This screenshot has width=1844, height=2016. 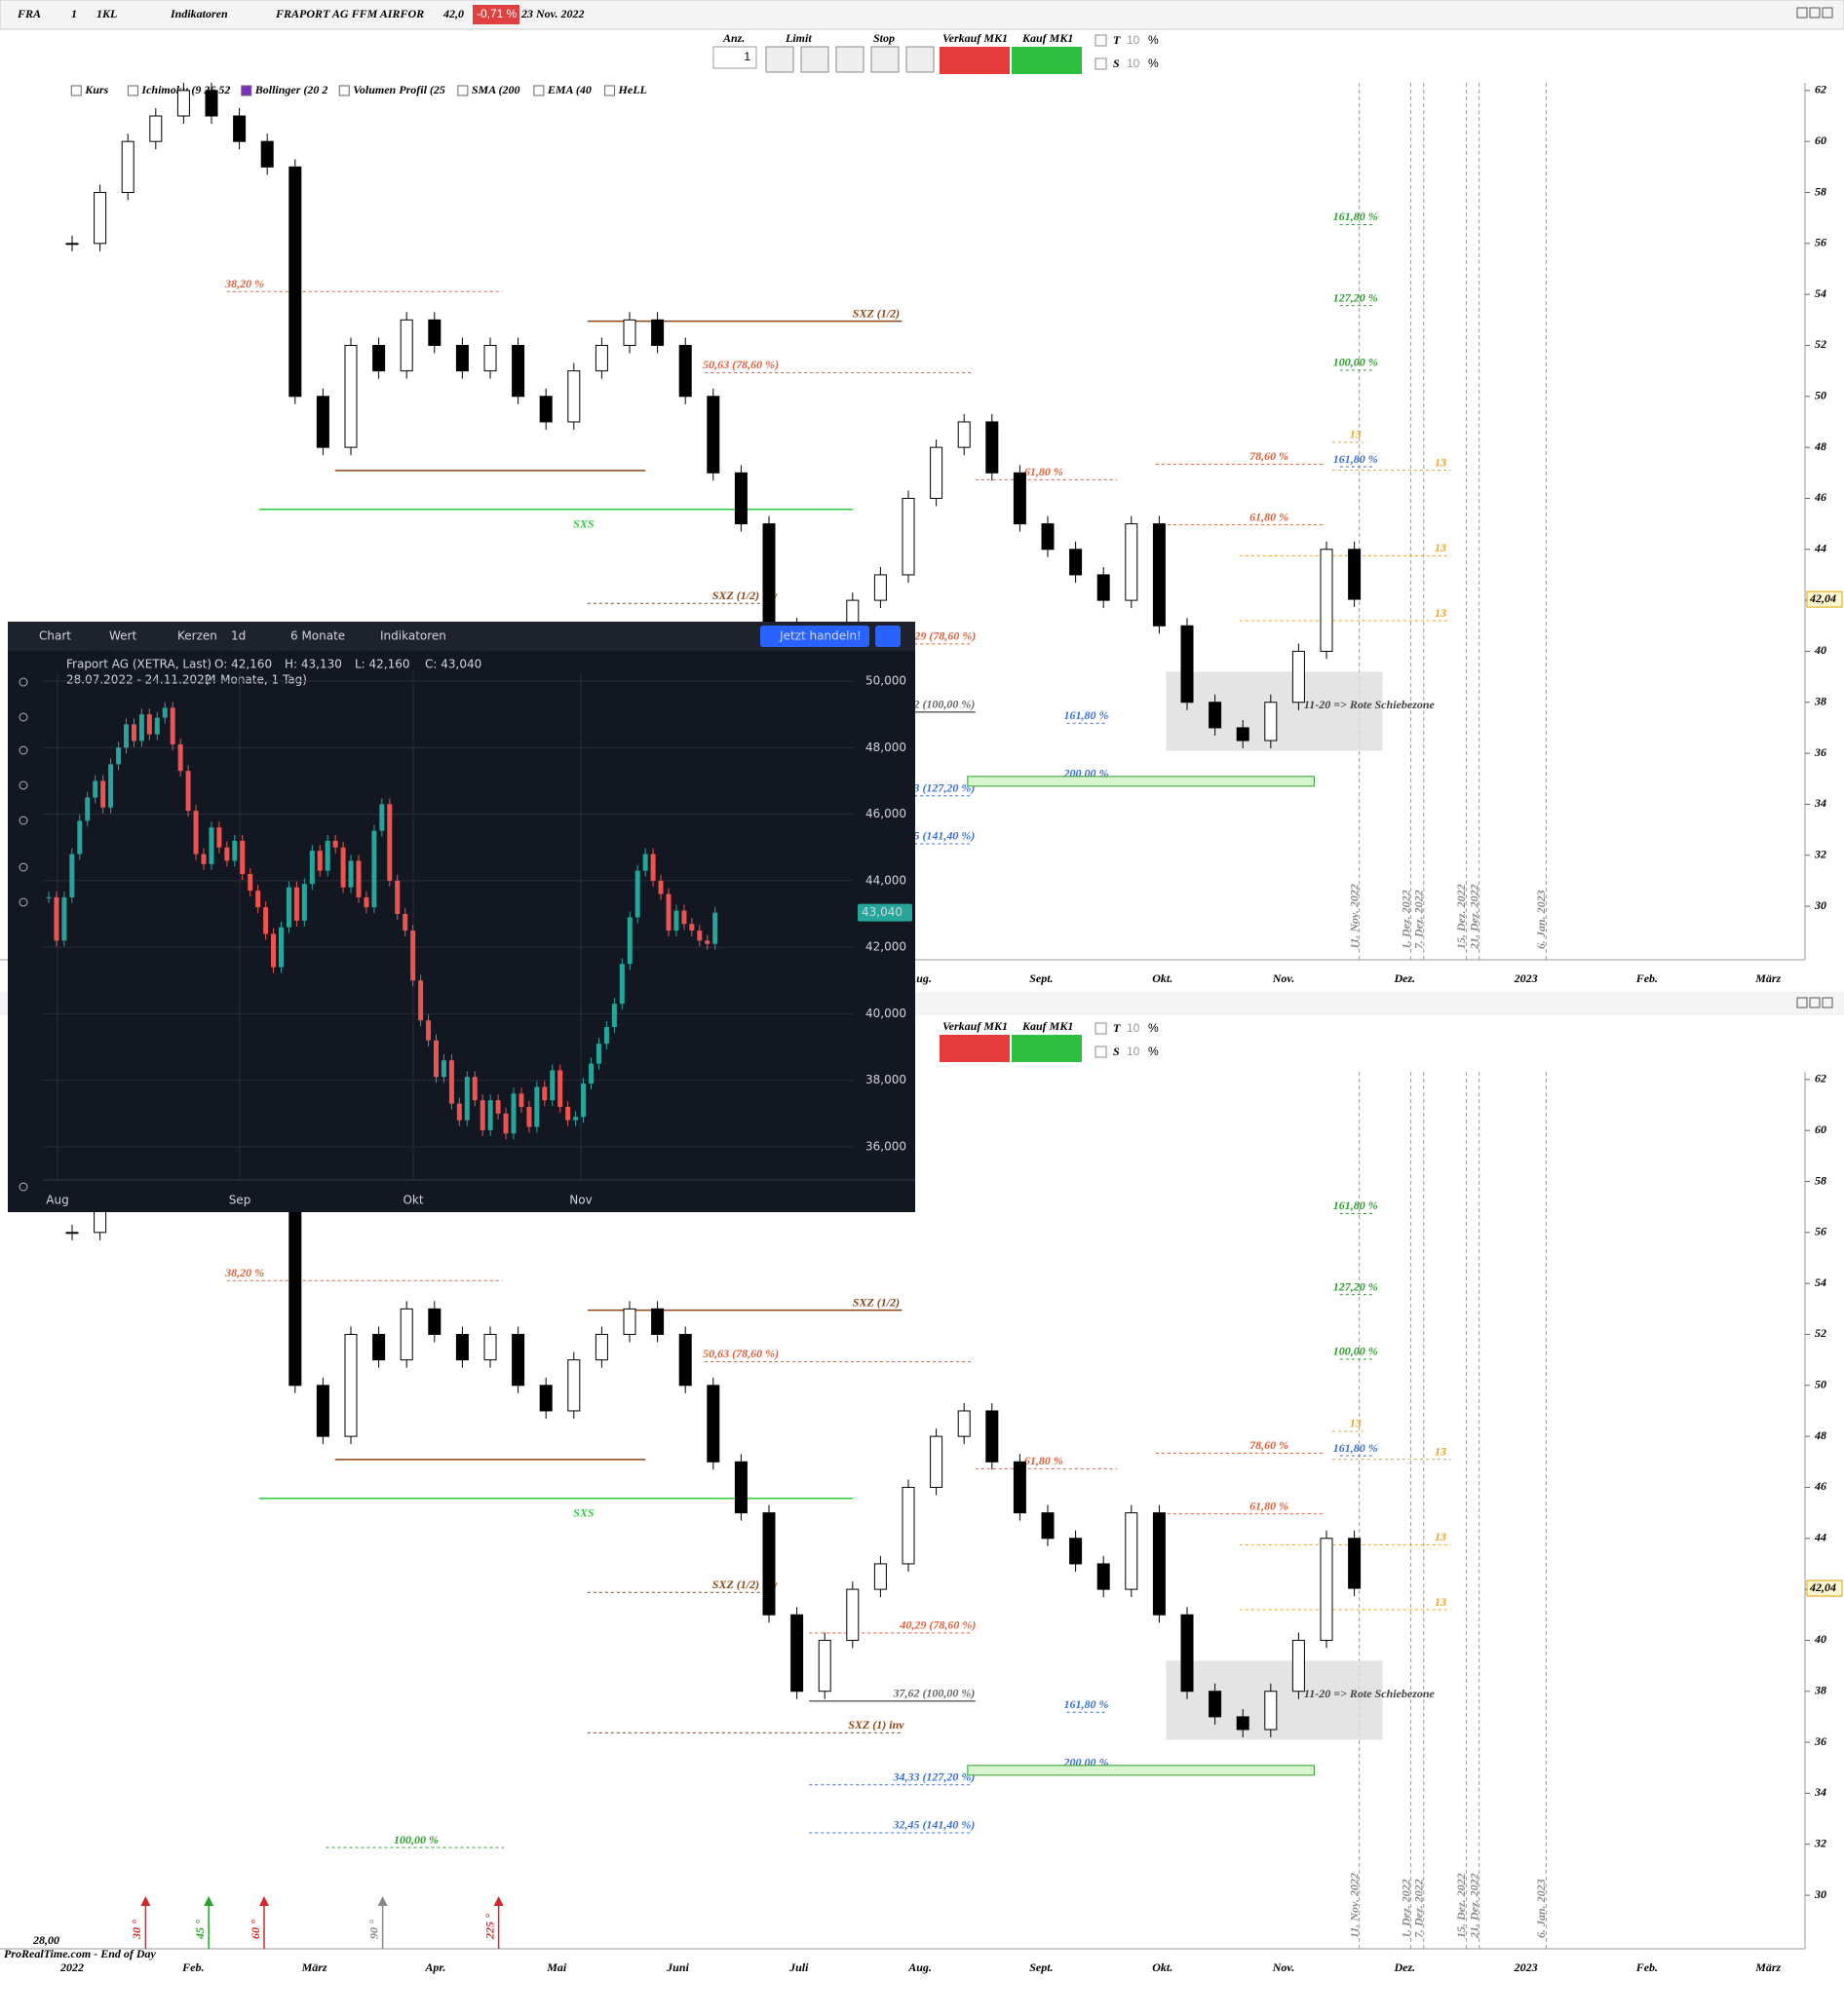 I want to click on x-tick-label: 2023, so click(x=1526, y=978).